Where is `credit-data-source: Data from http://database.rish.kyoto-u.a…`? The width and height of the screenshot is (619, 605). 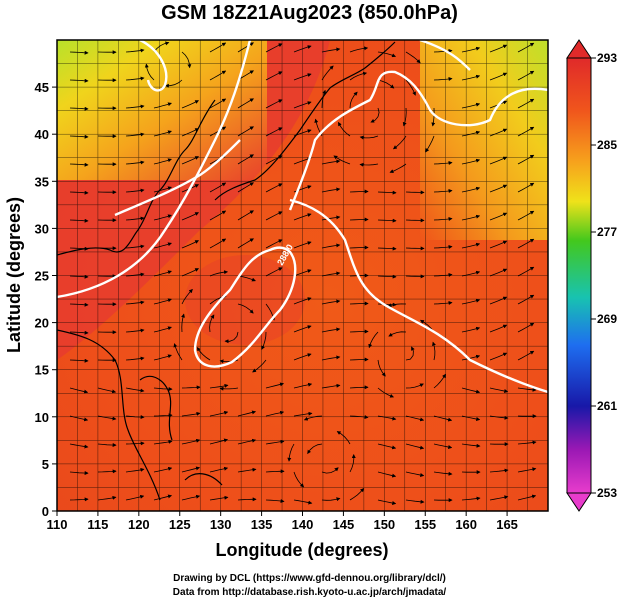 credit-data-source: Data from http://database.rish.kyoto-u.a… is located at coordinates (309, 592).